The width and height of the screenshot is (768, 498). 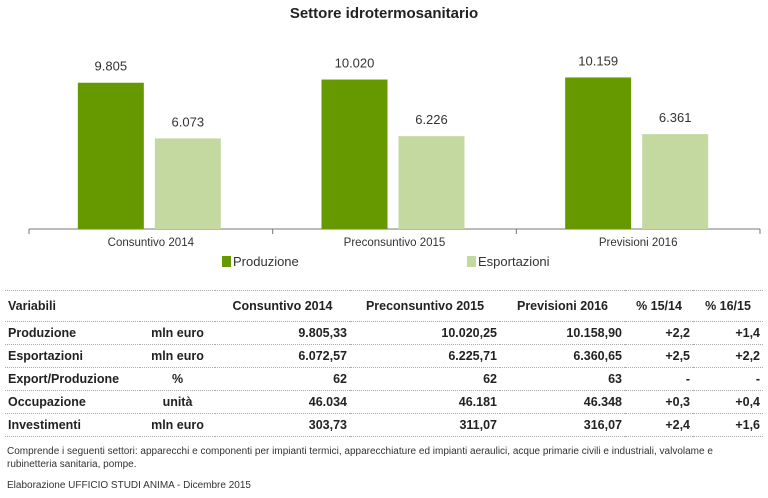 What do you see at coordinates (72, 402) in the screenshot?
I see `table-cell: Occupazione` at bounding box center [72, 402].